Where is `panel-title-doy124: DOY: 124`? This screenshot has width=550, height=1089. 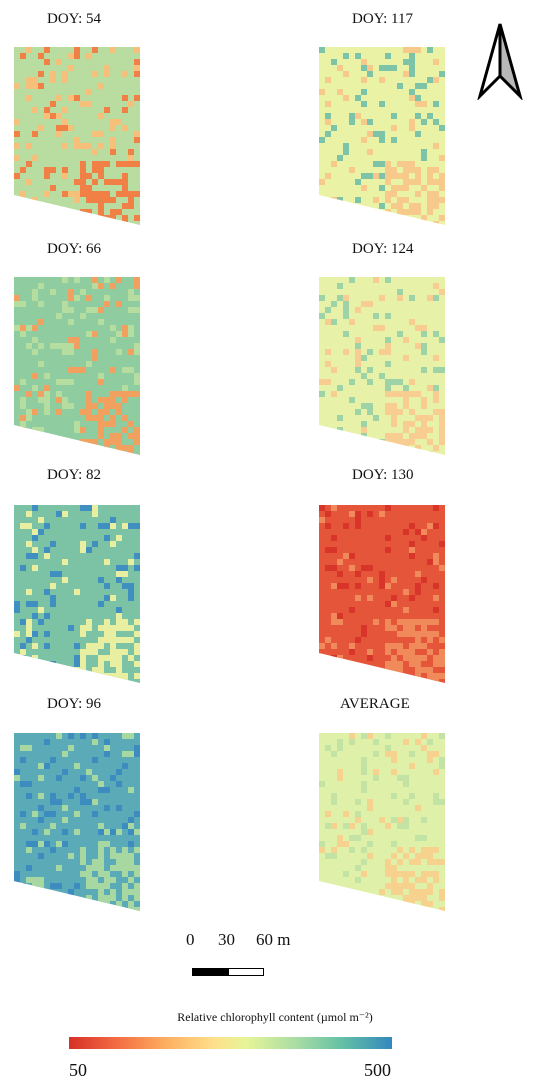 panel-title-doy124: DOY: 124 is located at coordinates (383, 249).